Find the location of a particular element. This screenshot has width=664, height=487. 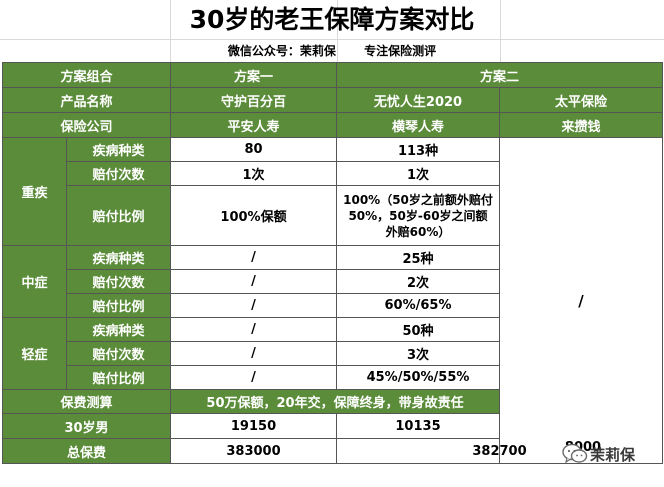

company1-name: 平安人寿 is located at coordinates (254, 125).